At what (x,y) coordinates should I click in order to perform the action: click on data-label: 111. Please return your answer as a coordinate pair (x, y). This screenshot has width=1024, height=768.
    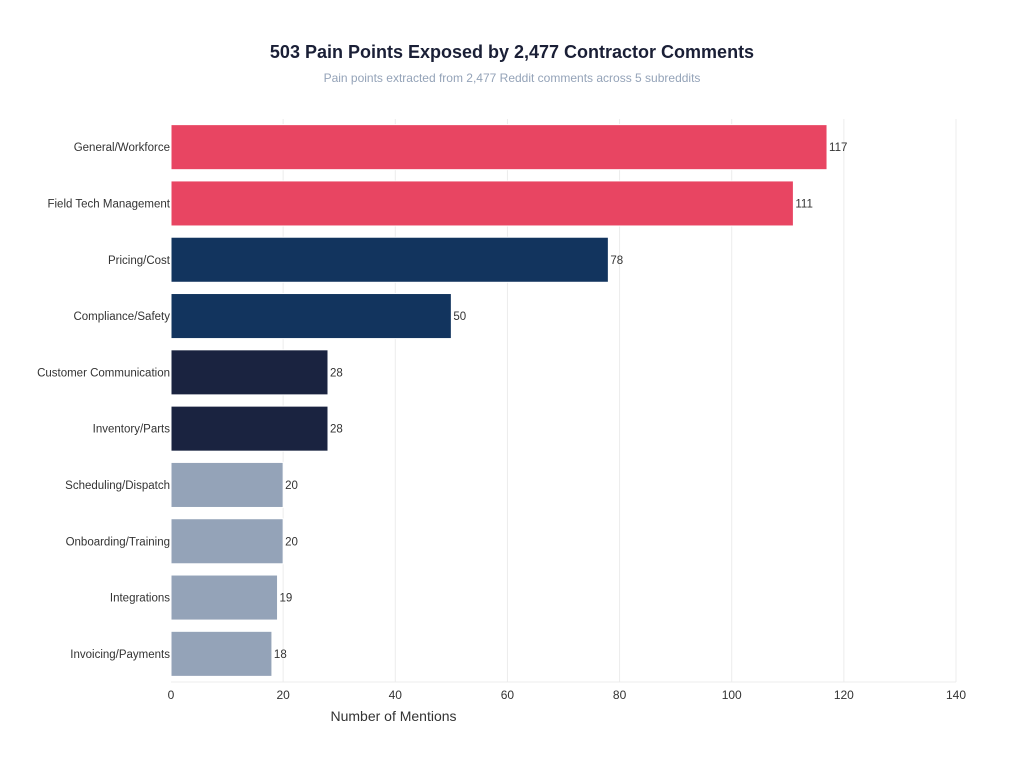
    Looking at the image, I should click on (803, 204).